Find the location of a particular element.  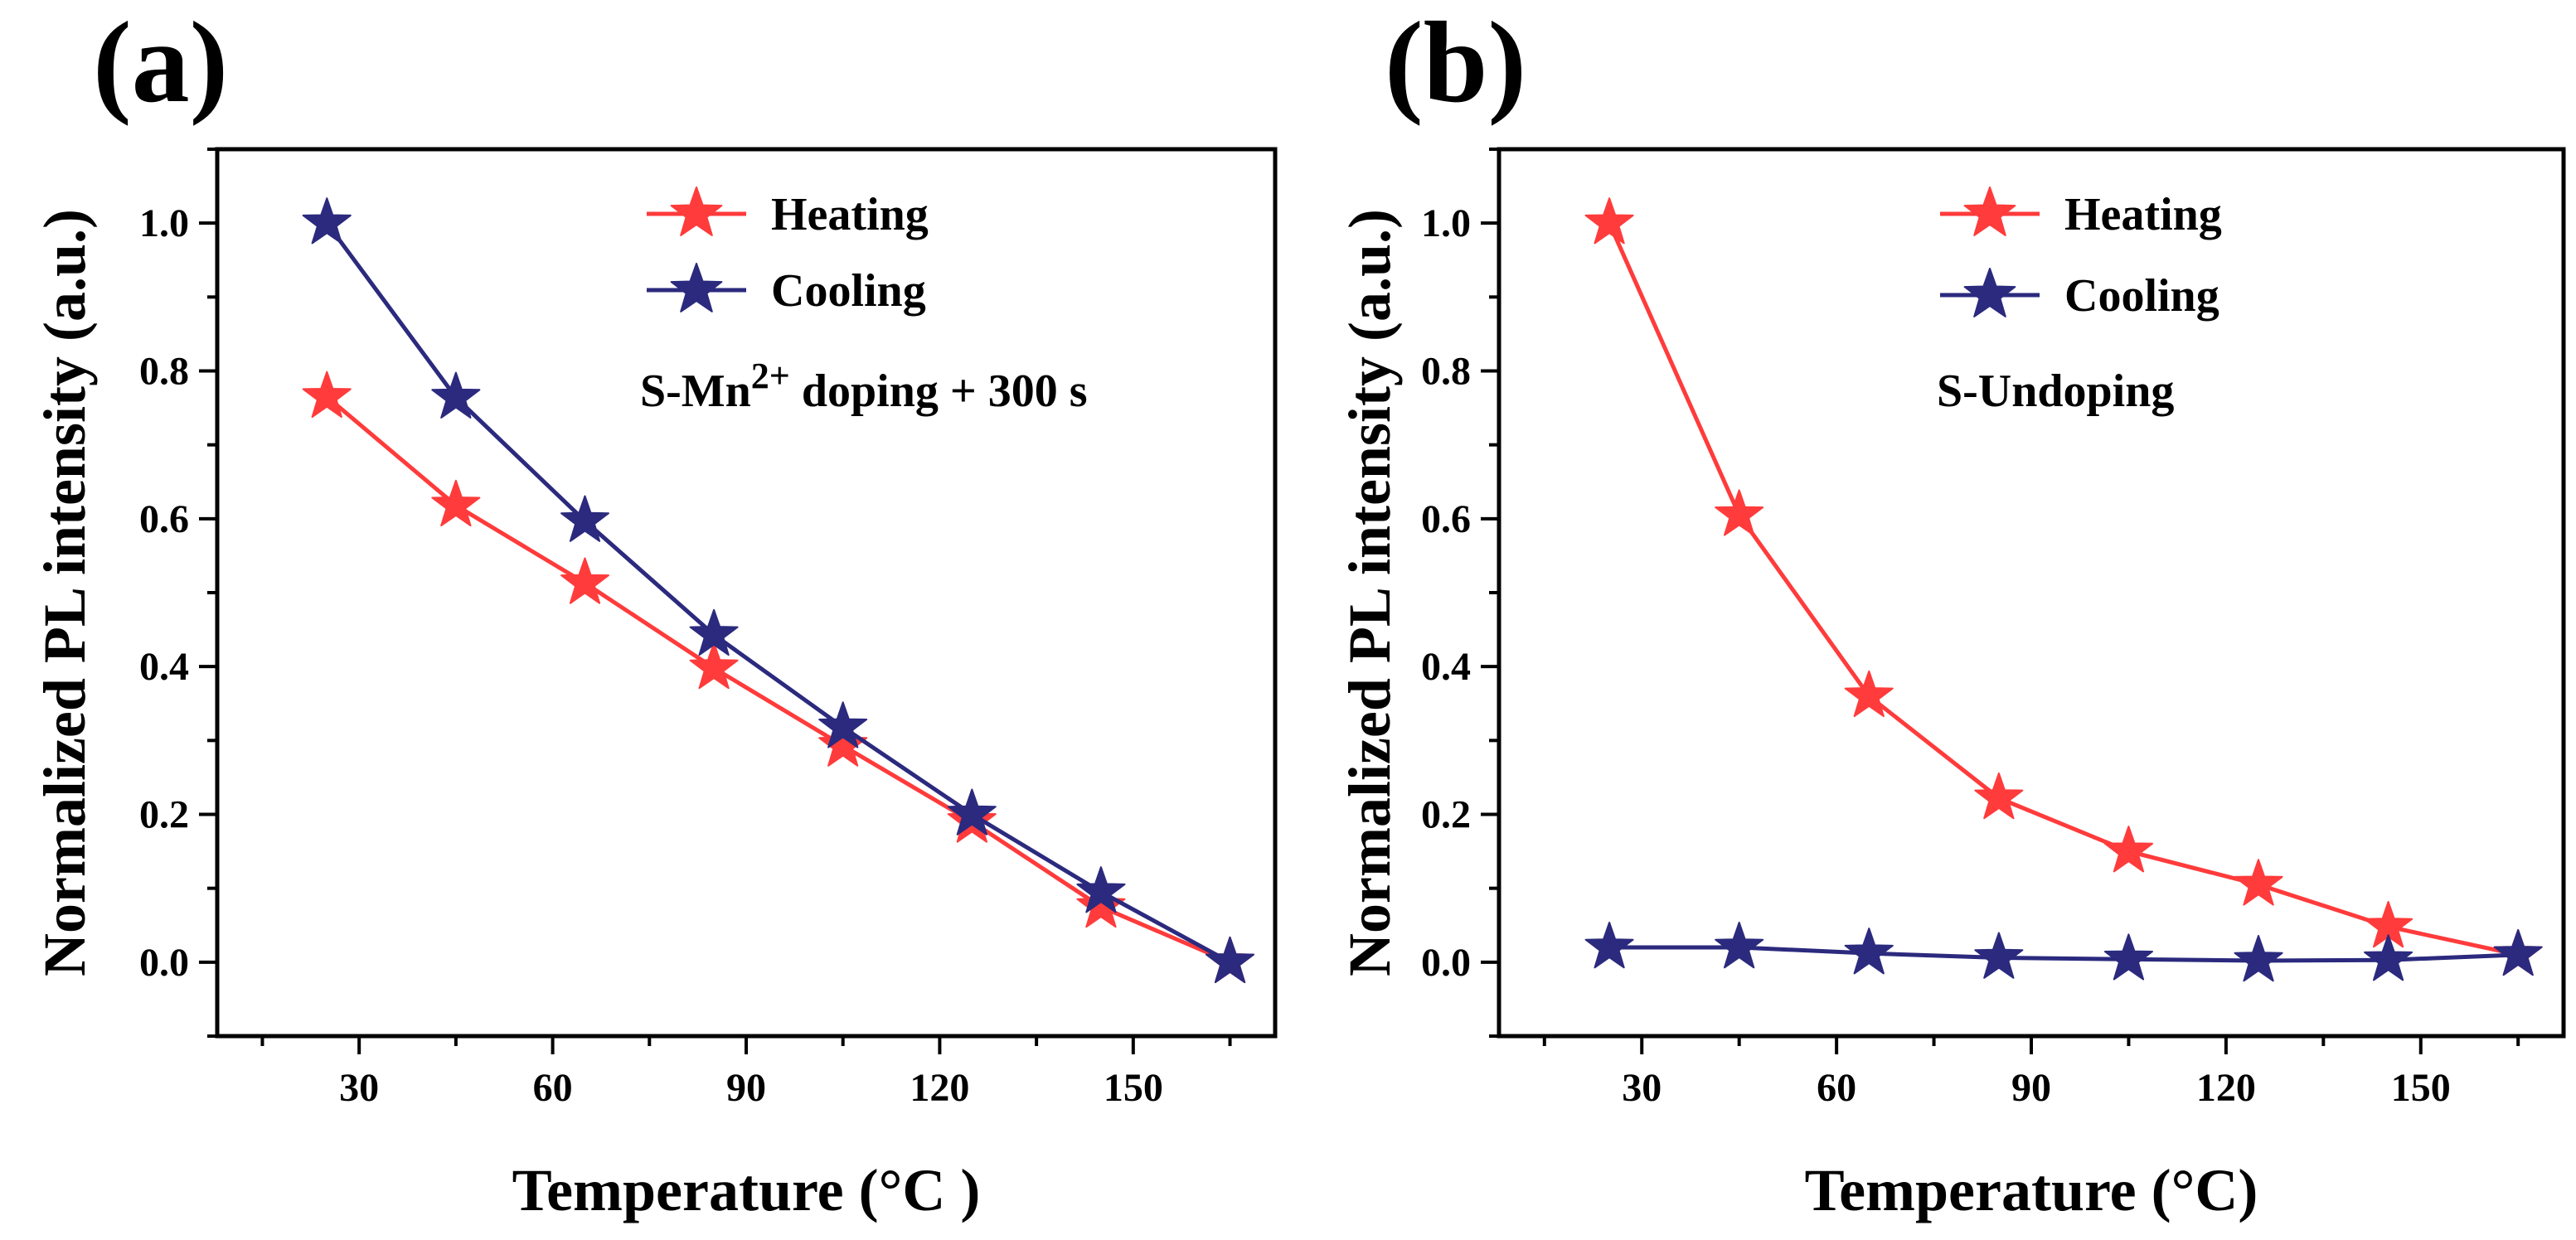

x-axis-title: Temperature (°C ) is located at coordinates (746, 1190).